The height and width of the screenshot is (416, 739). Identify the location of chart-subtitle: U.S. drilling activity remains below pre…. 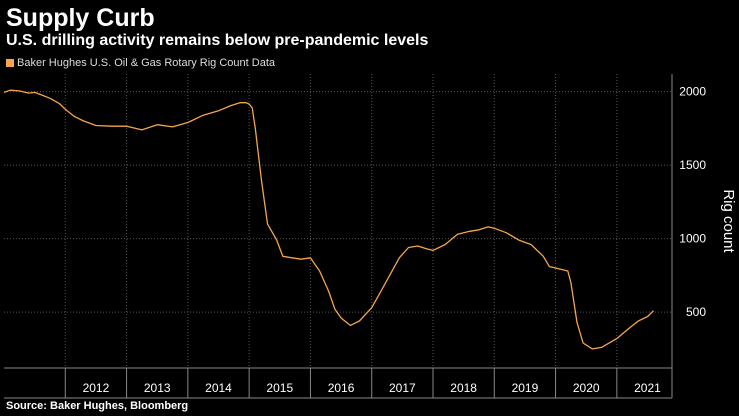
(217, 40).